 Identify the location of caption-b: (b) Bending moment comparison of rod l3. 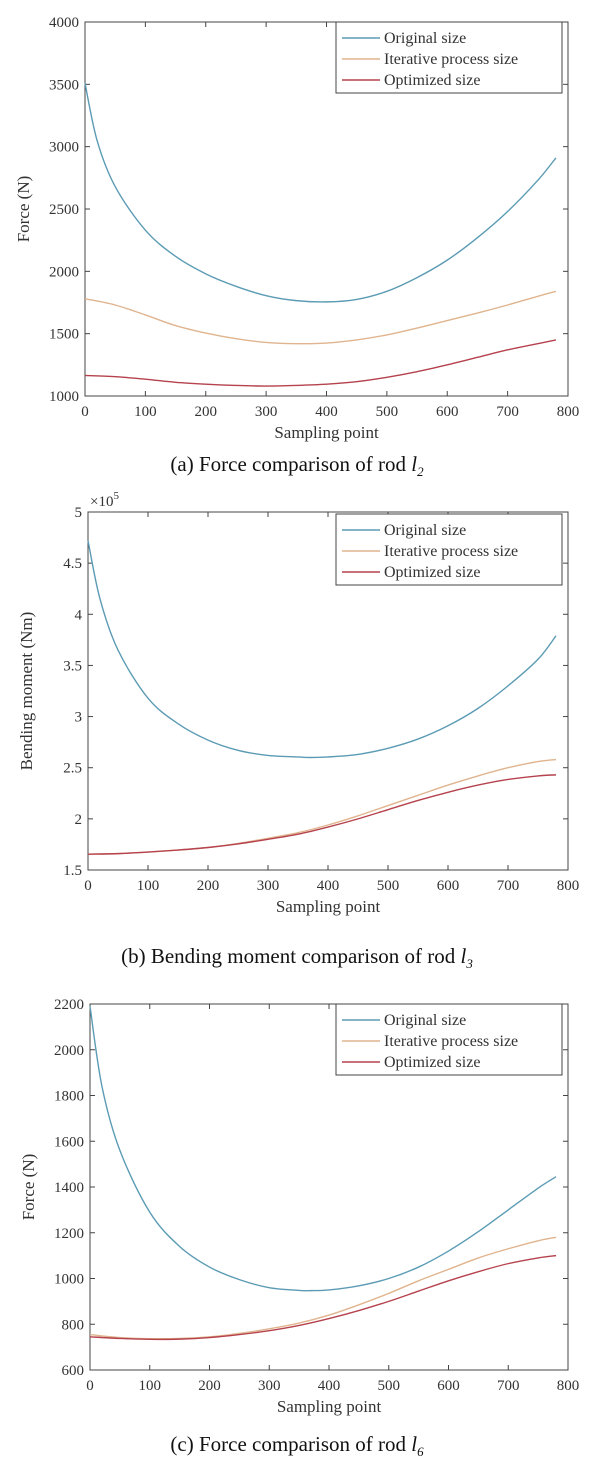
(297, 958).